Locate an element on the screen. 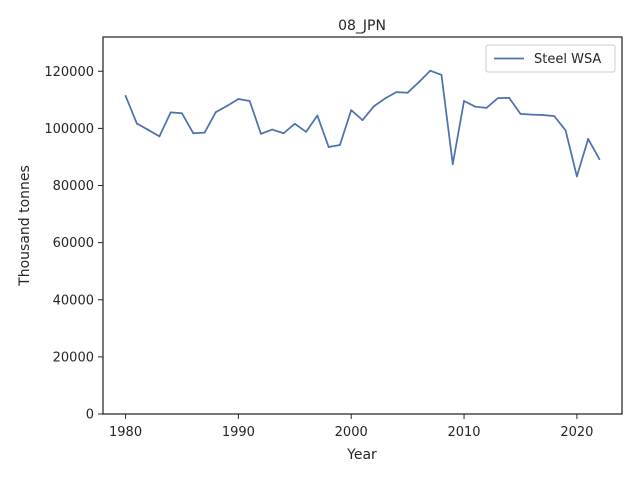 This screenshot has height=480, width=640. x-tick-label: 1990 is located at coordinates (238, 432).